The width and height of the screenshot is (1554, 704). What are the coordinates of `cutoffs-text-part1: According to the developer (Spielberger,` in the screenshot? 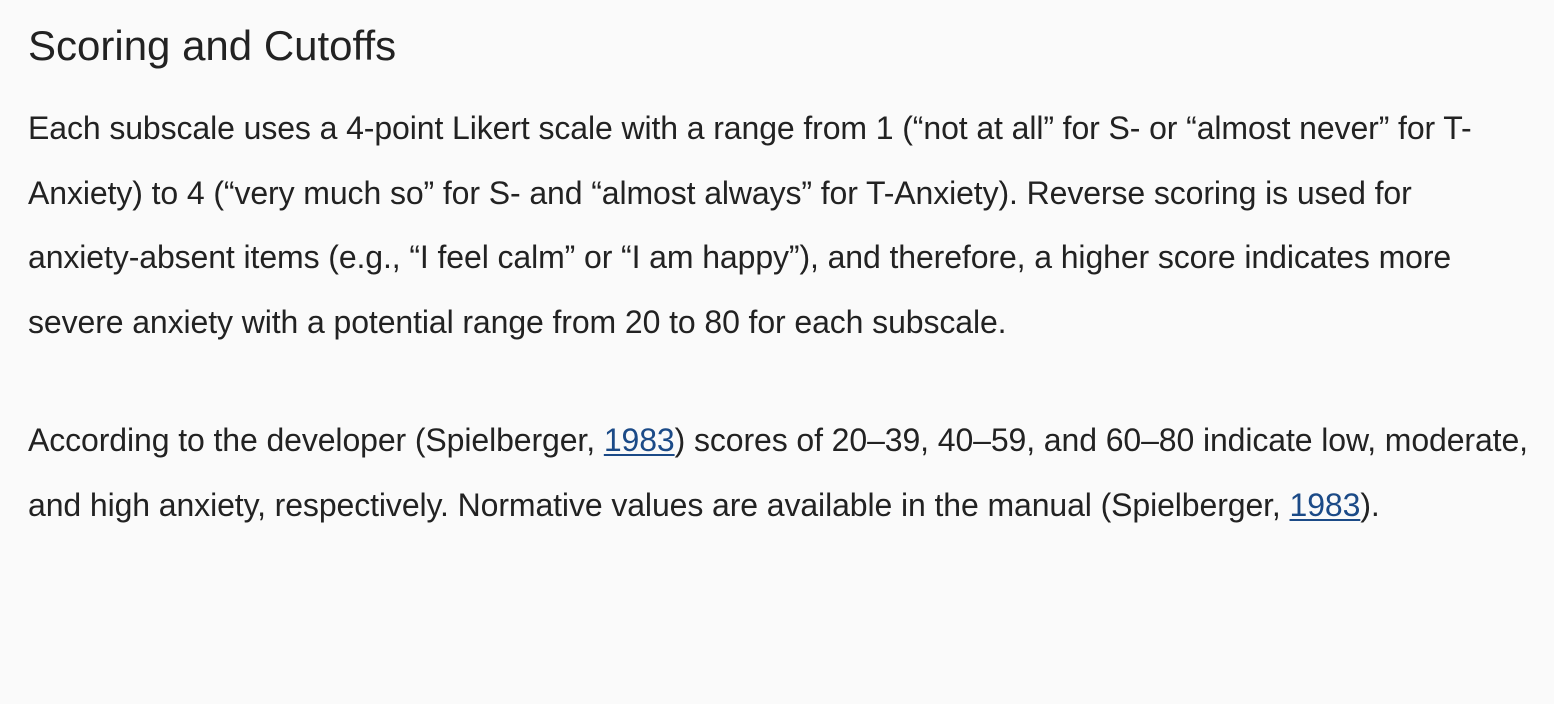 It's located at (316, 440).